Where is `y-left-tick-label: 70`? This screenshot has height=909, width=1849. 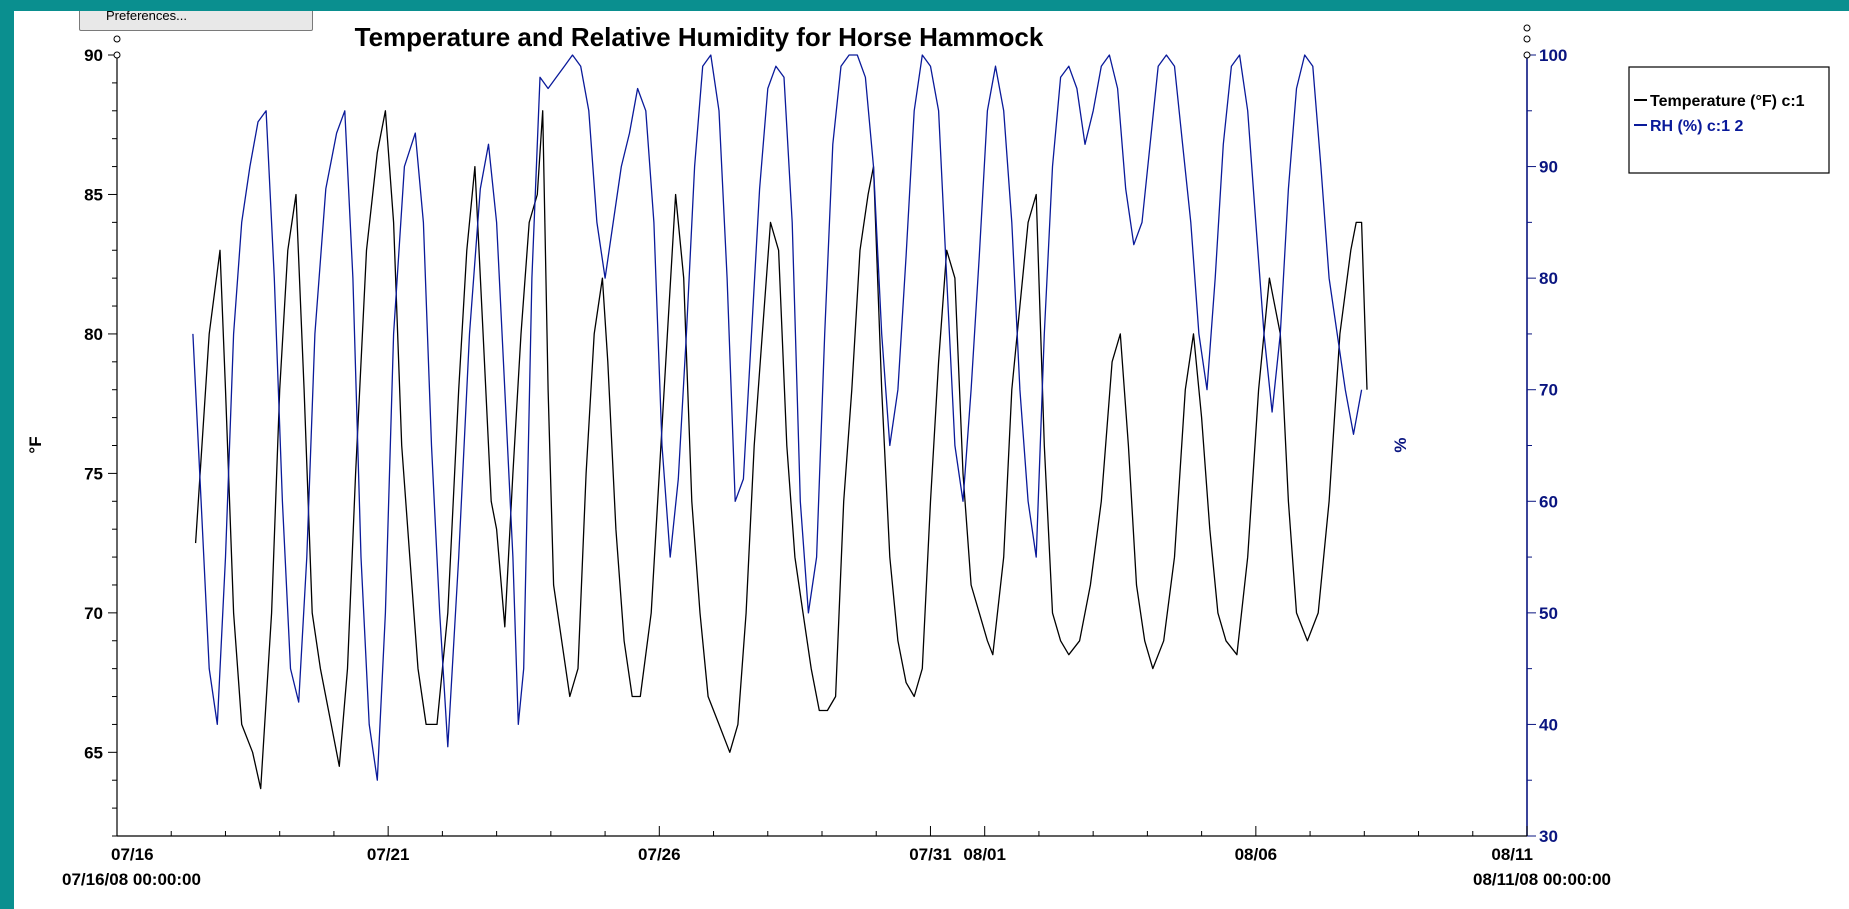
y-left-tick-label: 70 is located at coordinates (93, 613).